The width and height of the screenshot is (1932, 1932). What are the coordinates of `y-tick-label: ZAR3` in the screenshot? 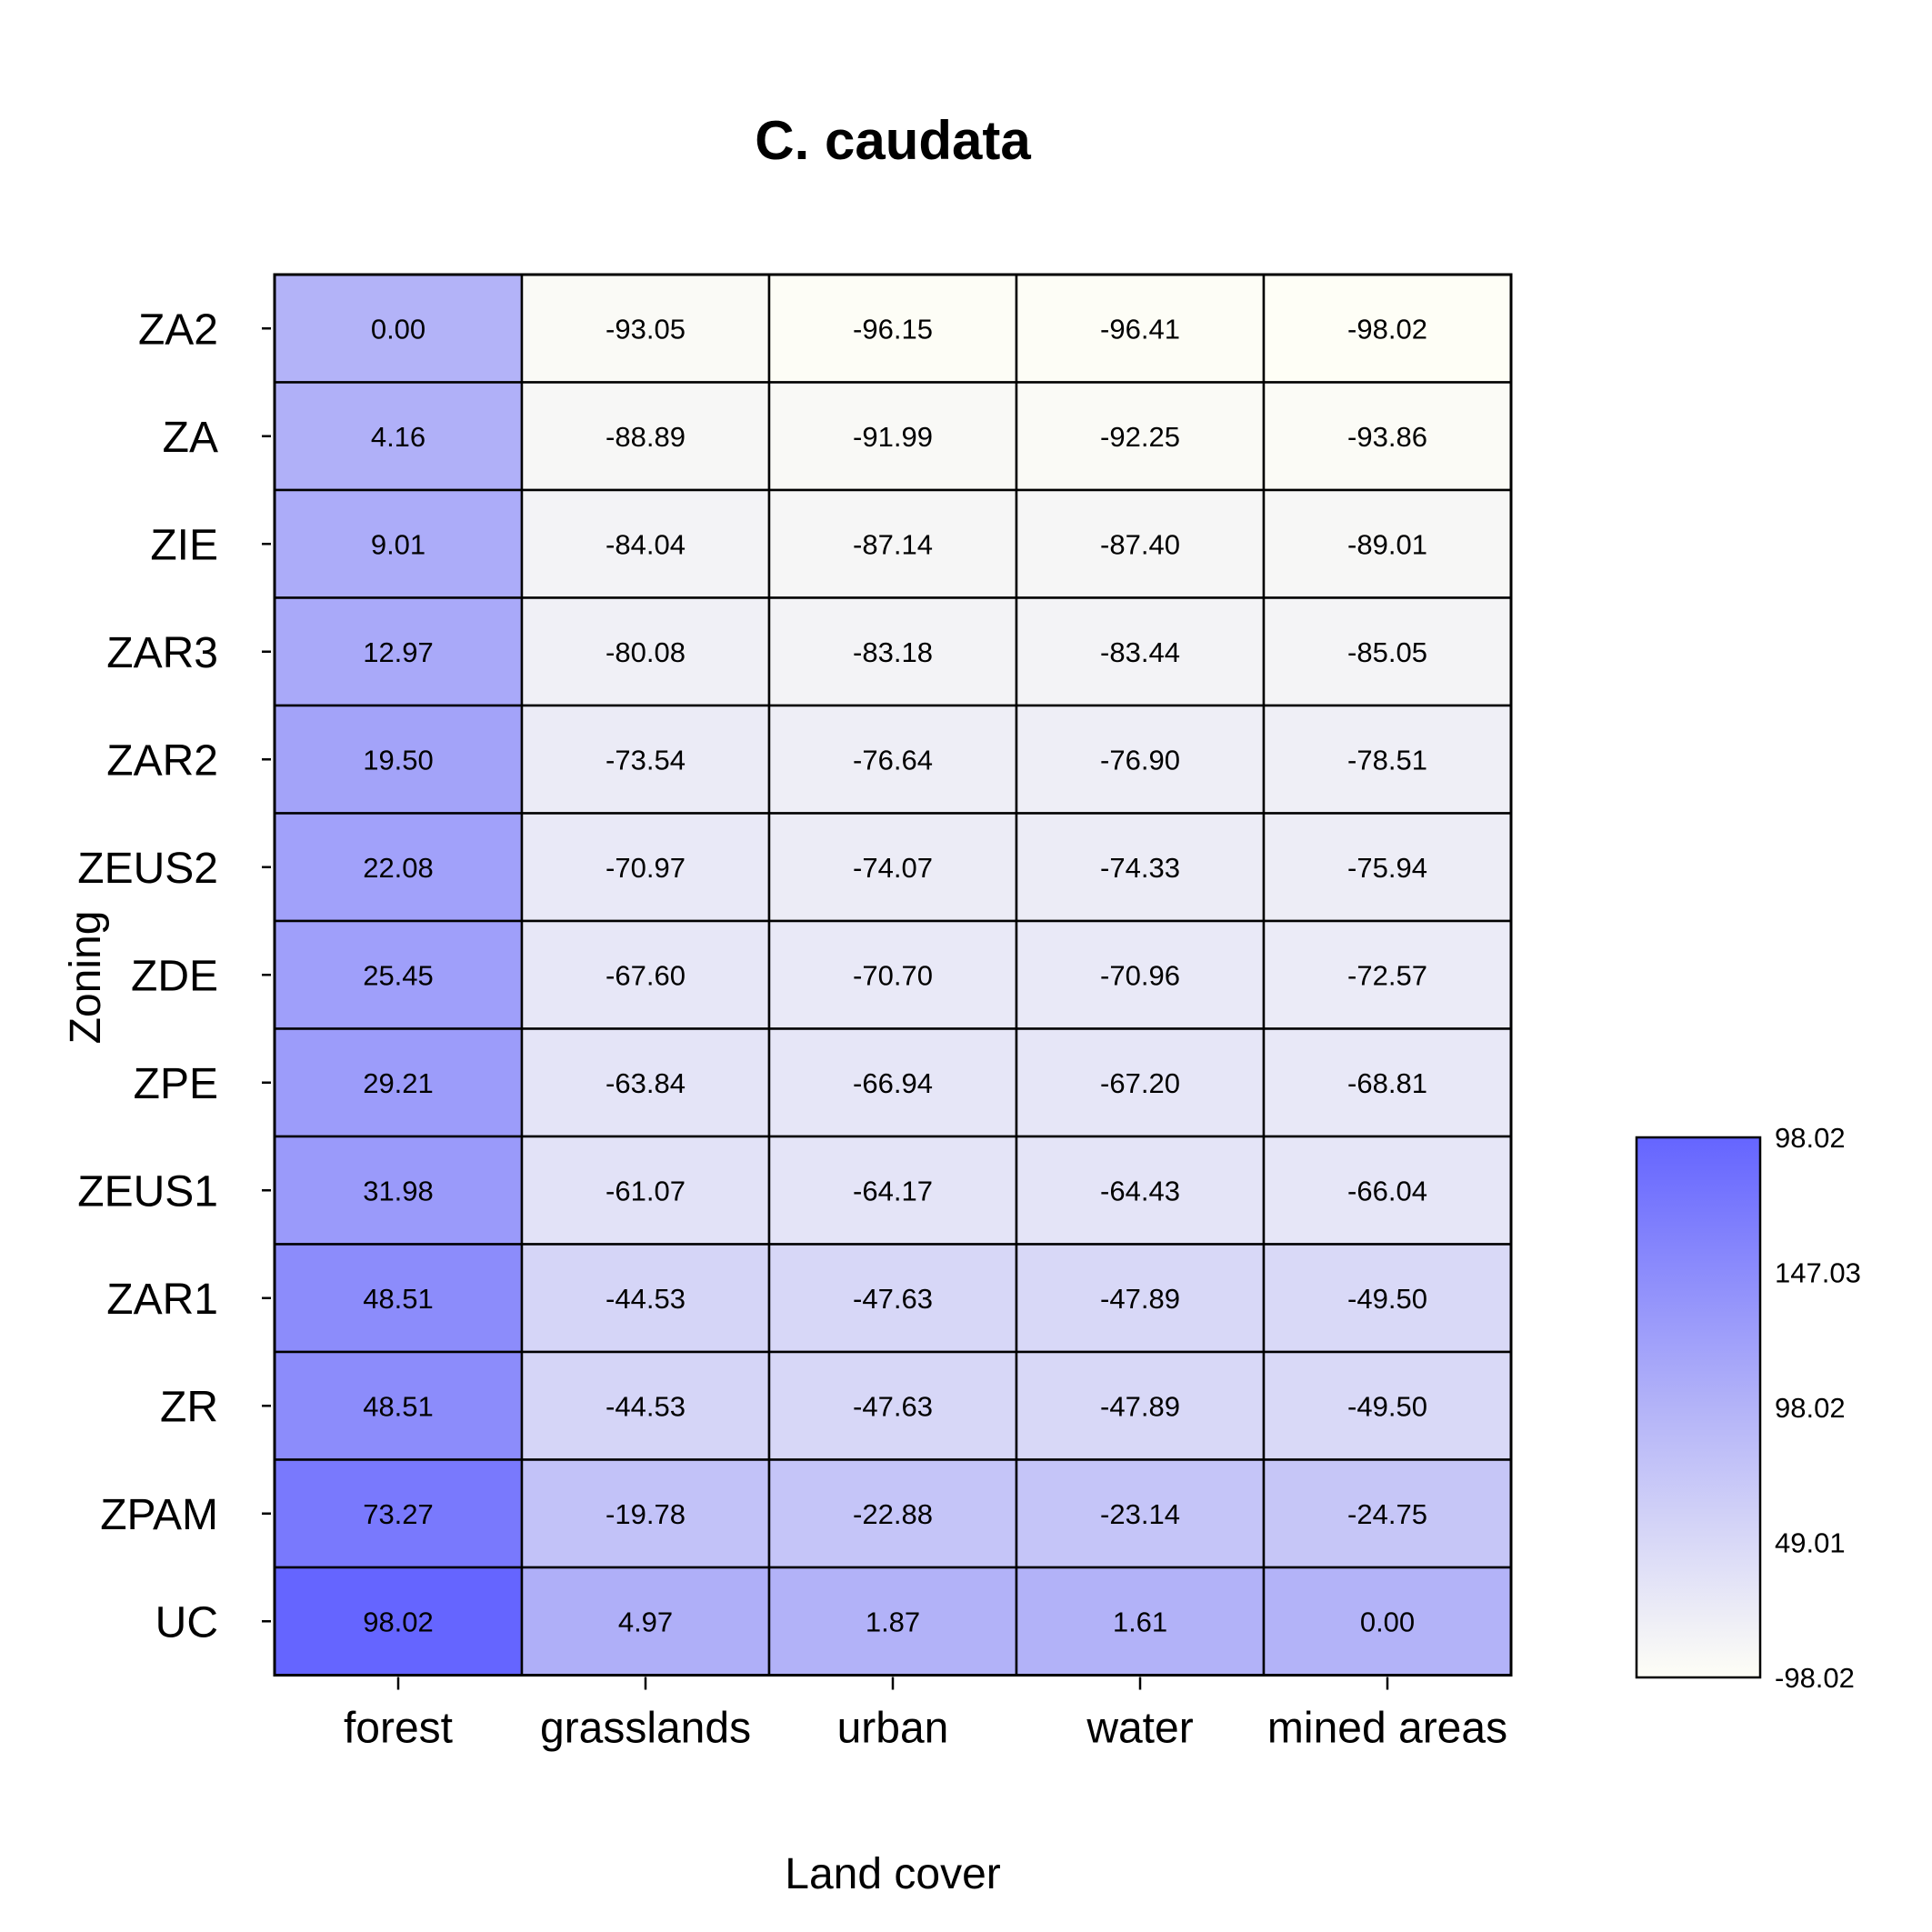 It's located at (162, 653).